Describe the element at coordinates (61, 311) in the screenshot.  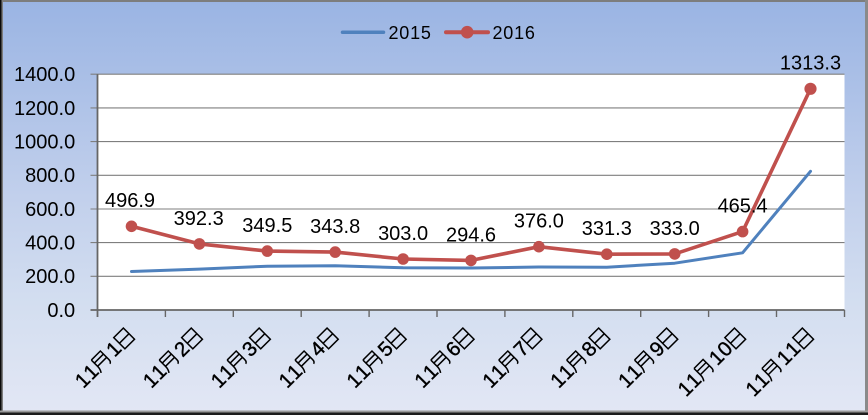
I see `svg-text: 0.0` at that location.